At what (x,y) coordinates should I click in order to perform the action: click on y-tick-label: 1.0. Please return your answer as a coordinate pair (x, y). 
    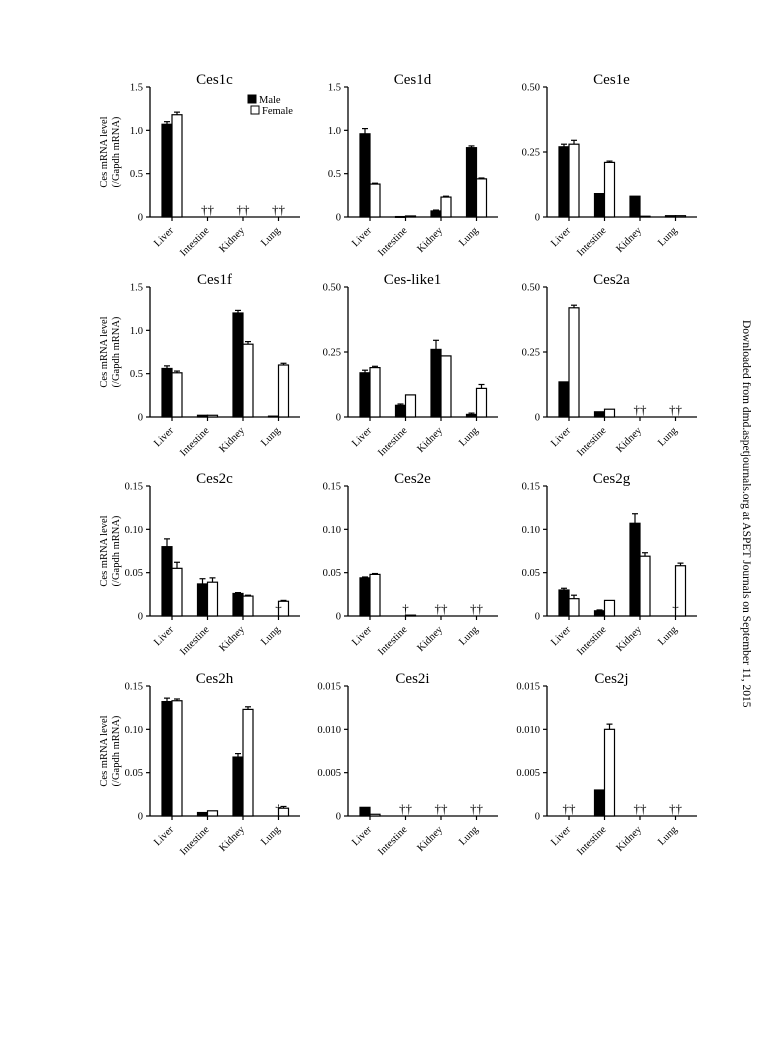
    Looking at the image, I should click on (334, 131).